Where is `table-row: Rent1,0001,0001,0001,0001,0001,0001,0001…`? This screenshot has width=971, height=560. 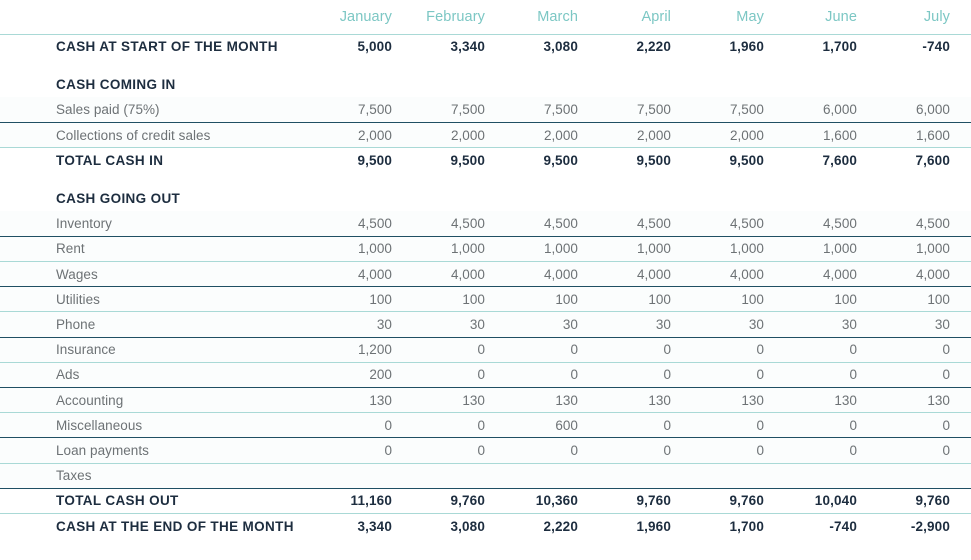
table-row: Rent1,0001,0001,0001,0001,0001,0001,0001… is located at coordinates (485, 249).